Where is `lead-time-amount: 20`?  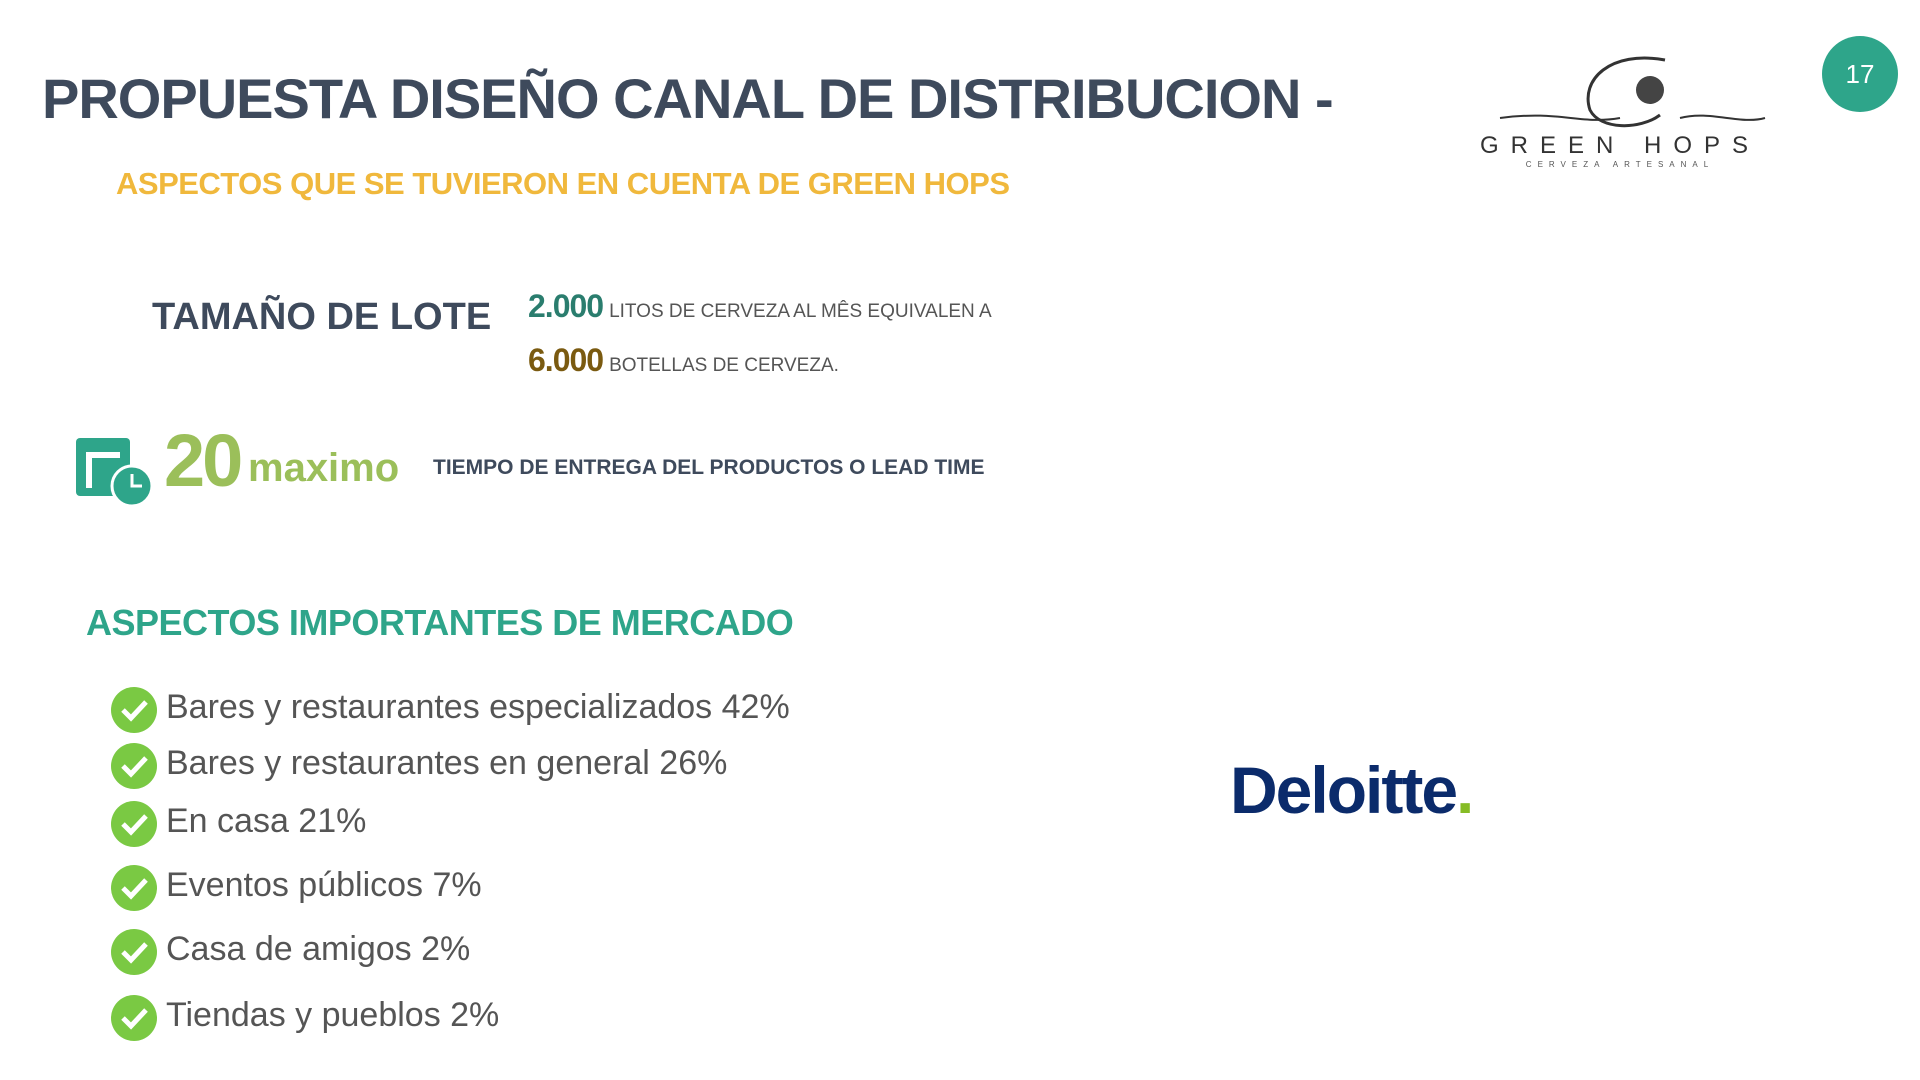
lead-time-amount: 20 is located at coordinates (203, 460).